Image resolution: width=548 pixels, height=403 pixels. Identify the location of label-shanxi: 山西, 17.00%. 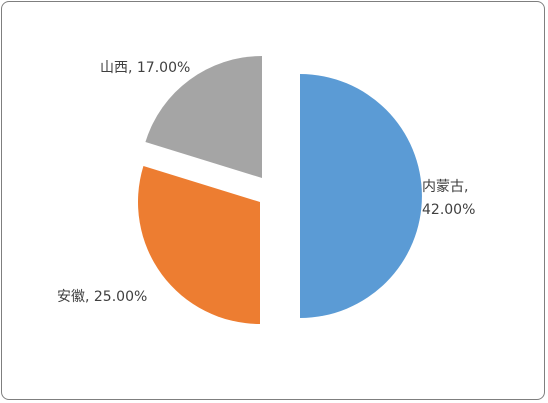
(145, 68).